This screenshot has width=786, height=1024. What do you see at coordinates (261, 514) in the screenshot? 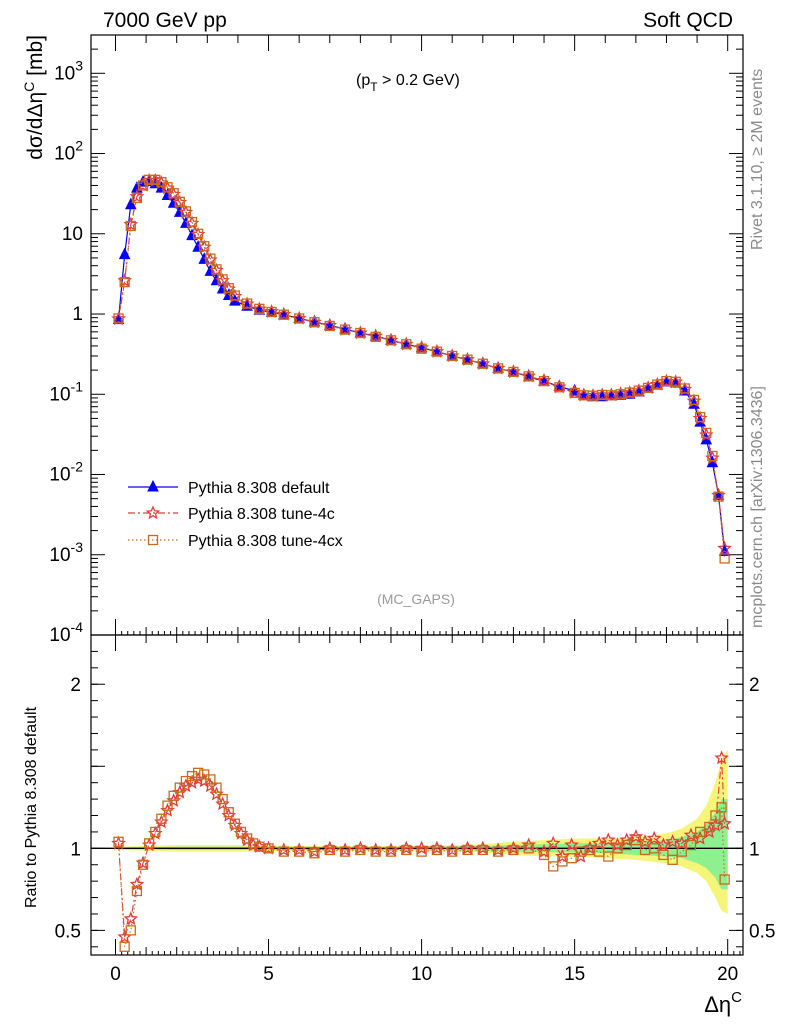
I see `legend-label: Pythia 8.308 tune-4c` at bounding box center [261, 514].